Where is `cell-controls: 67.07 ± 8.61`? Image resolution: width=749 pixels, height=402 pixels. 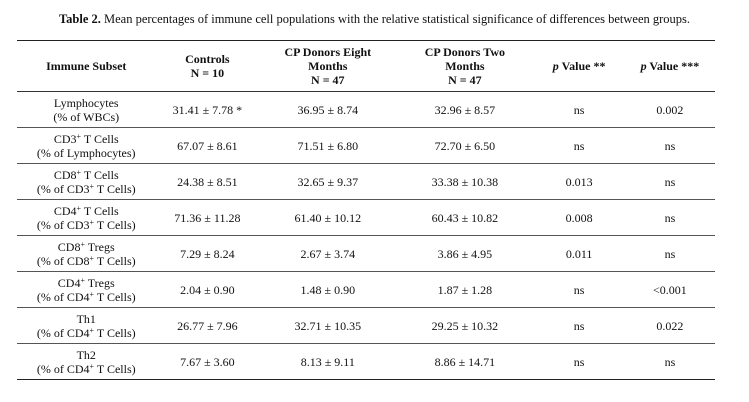
cell-controls: 67.07 ± 8.61 is located at coordinates (207, 145).